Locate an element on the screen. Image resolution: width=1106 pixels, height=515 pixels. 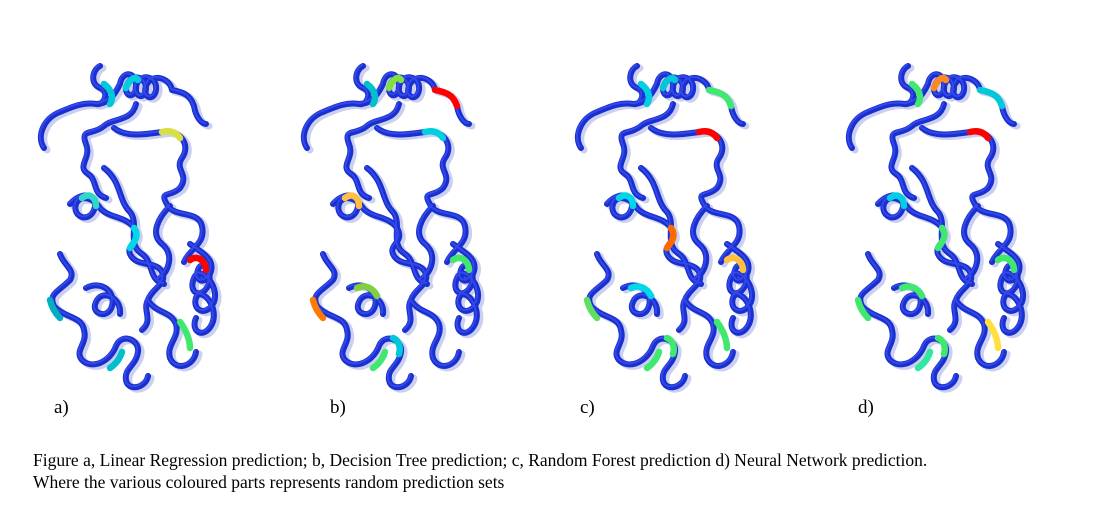
protein-structure-c is located at coordinates (666, 228).